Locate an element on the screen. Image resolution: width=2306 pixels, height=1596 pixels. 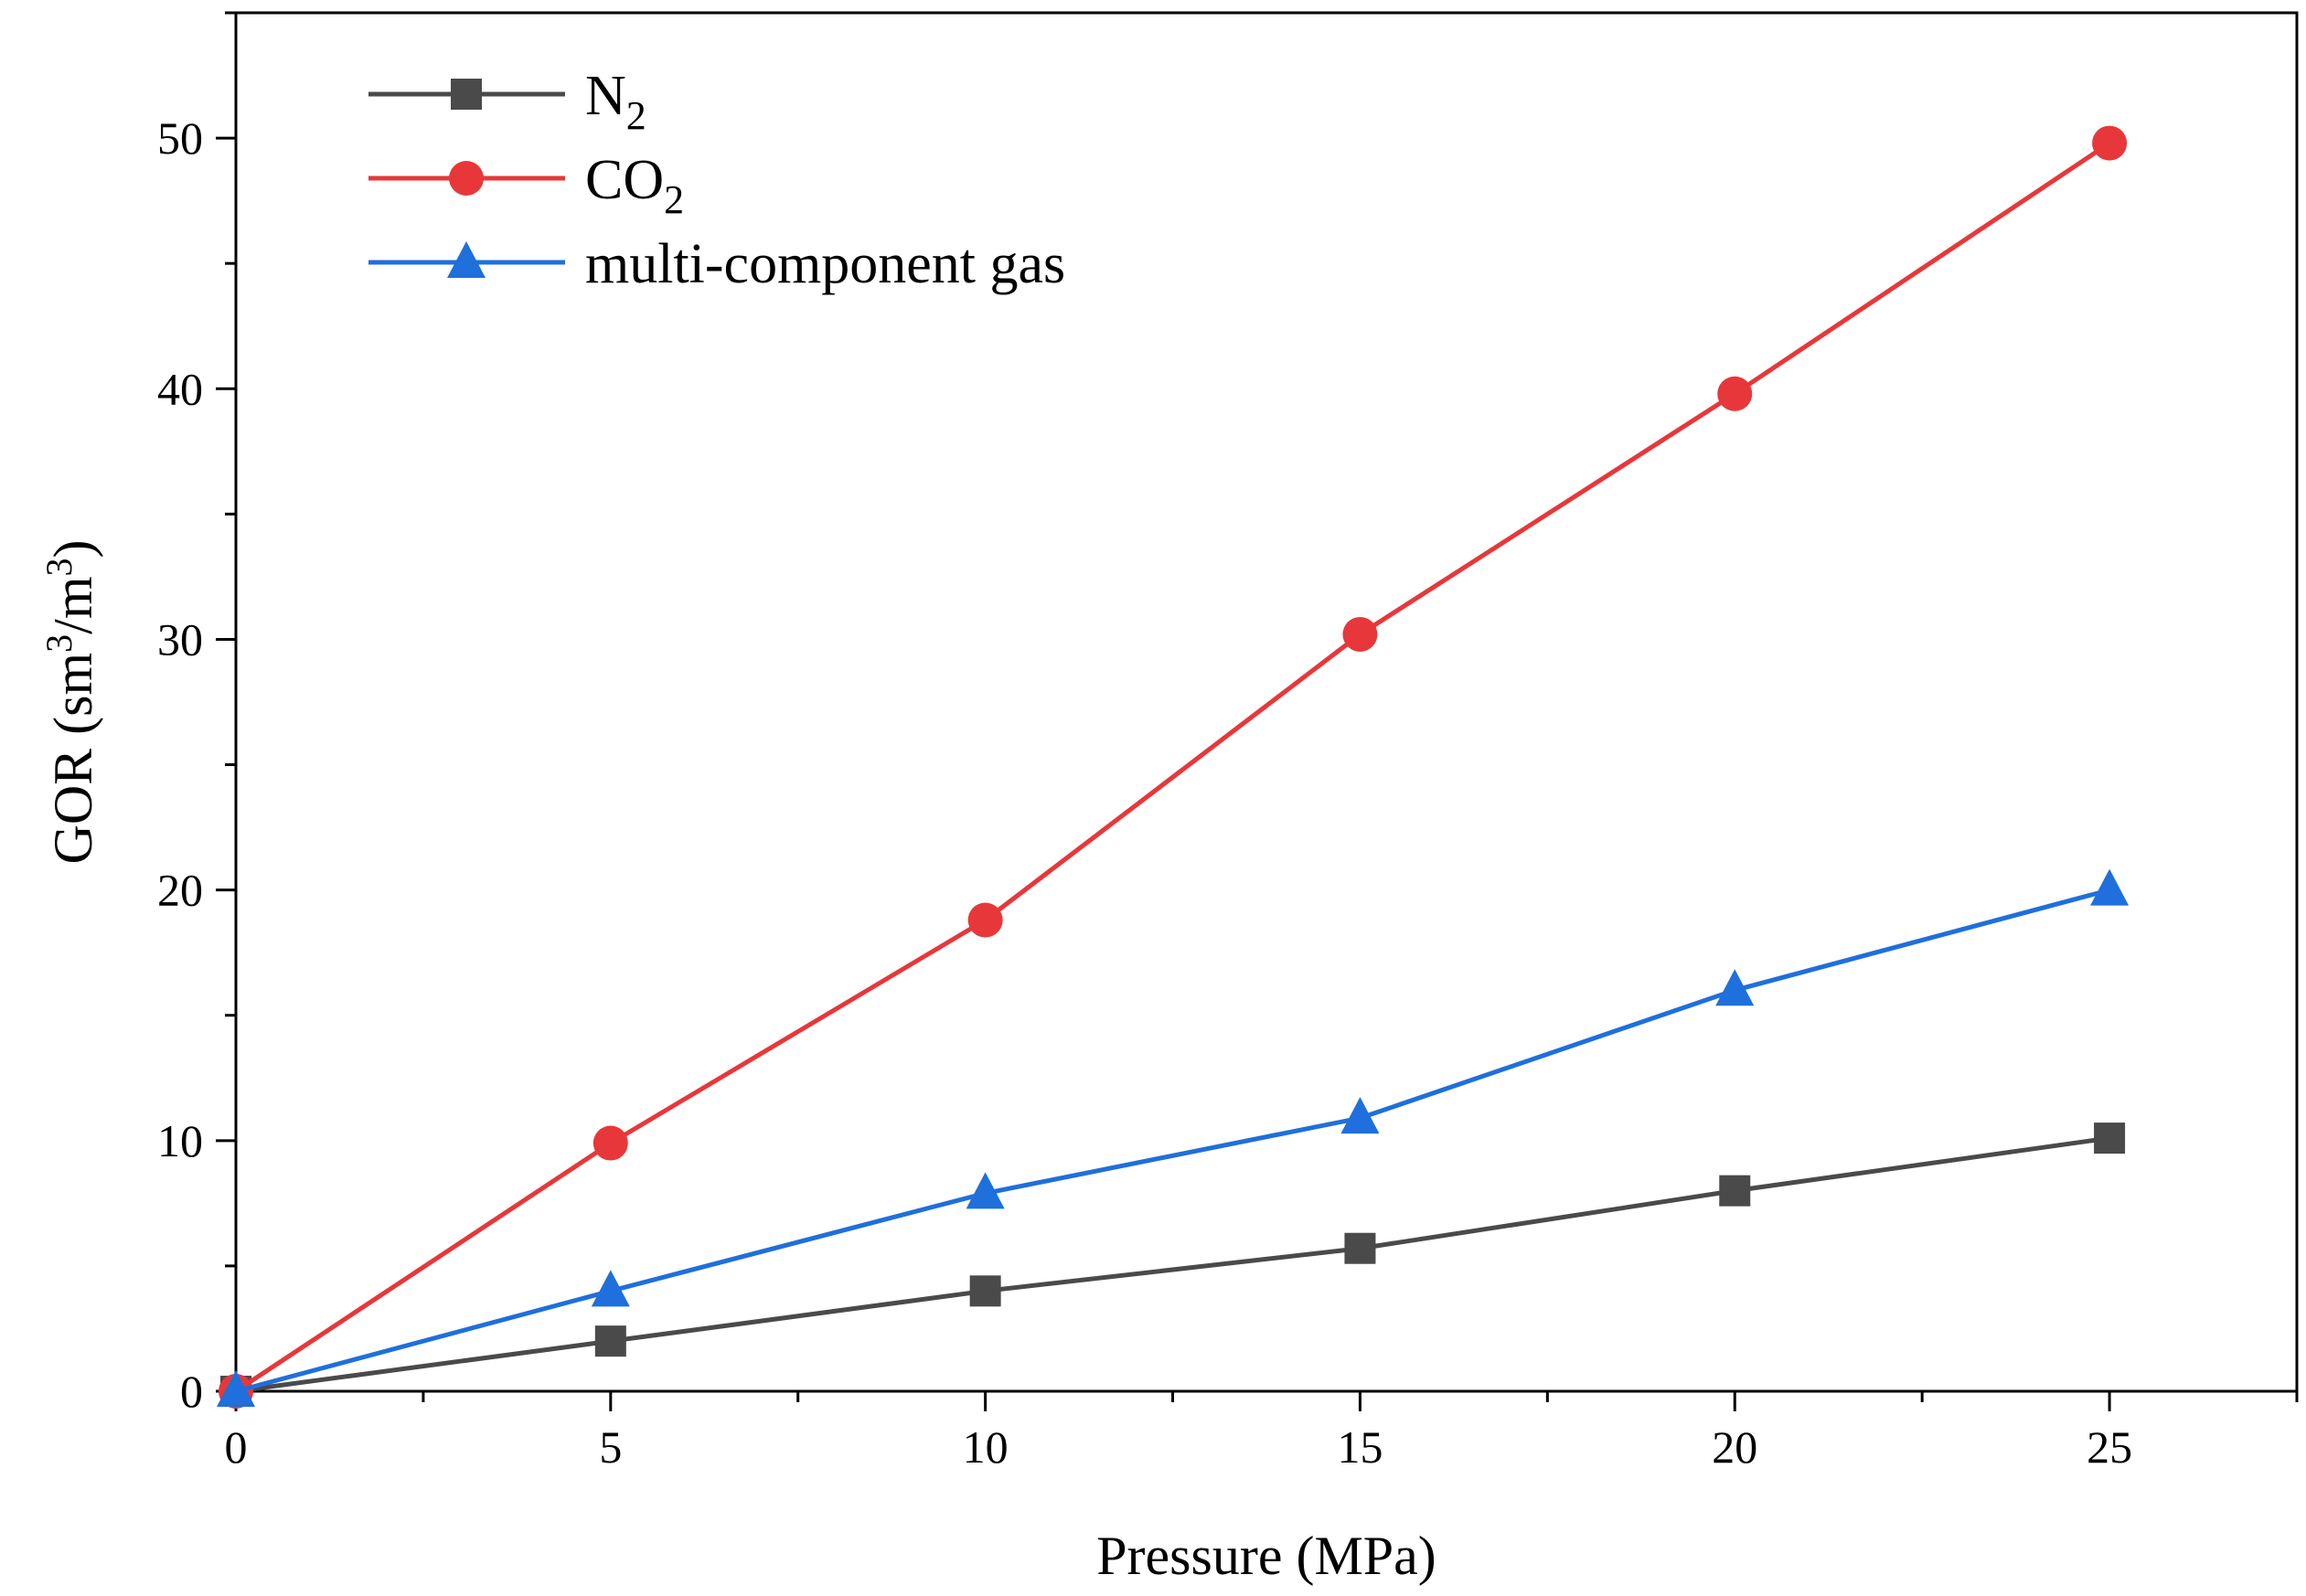
x-tick-label: 10 is located at coordinates (986, 1447).